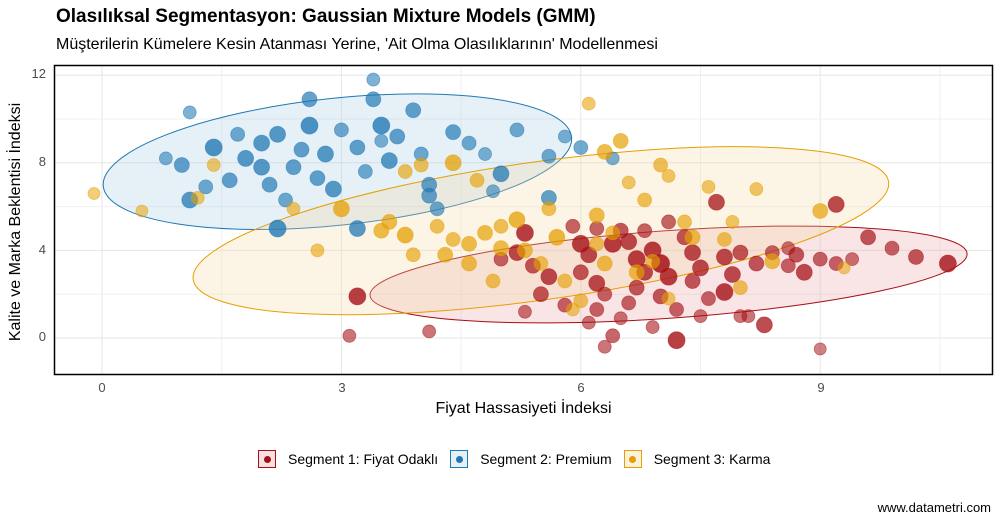  Describe the element at coordinates (363, 459) in the screenshot. I see `legend-label: Segment 1: Fiyat Odaklı` at that location.